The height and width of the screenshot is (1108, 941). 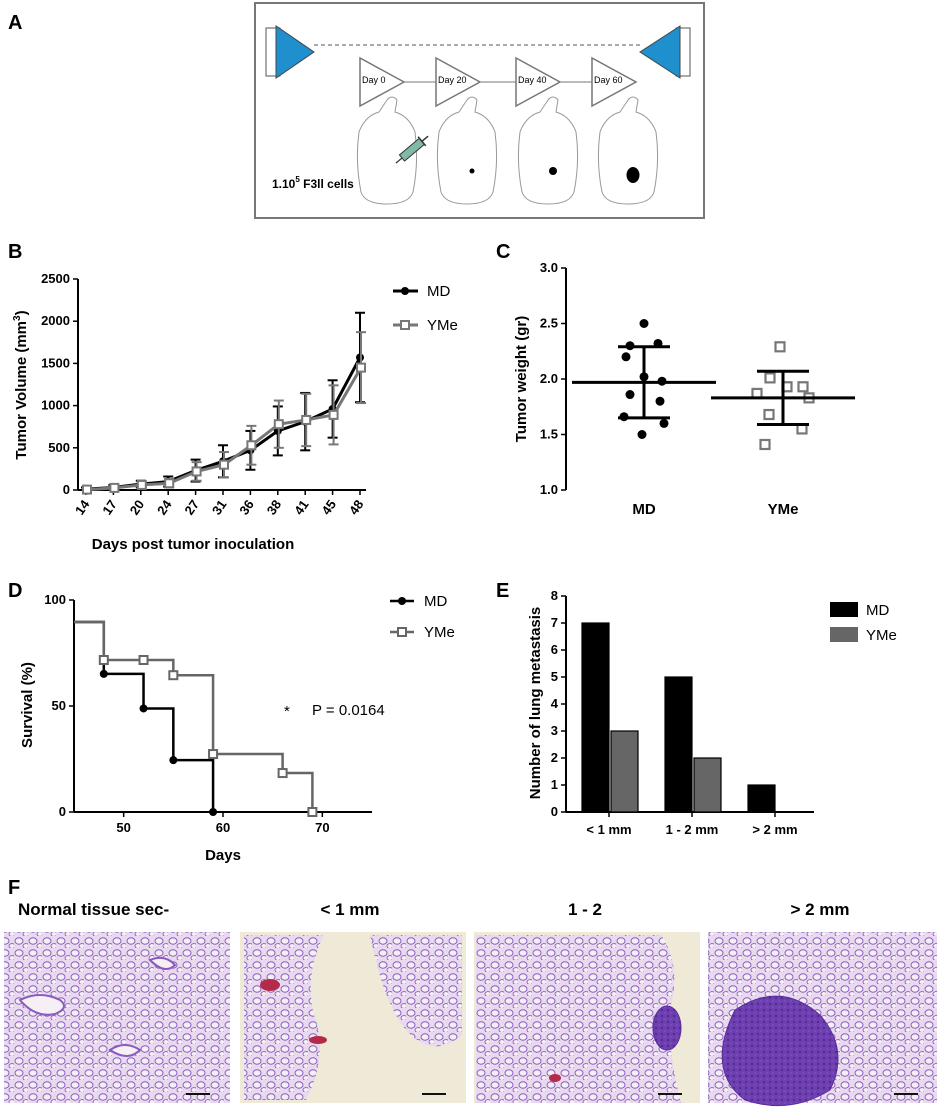 What do you see at coordinates (554, 676) in the screenshot?
I see `e-y-tick-label-5: 5` at bounding box center [554, 676].